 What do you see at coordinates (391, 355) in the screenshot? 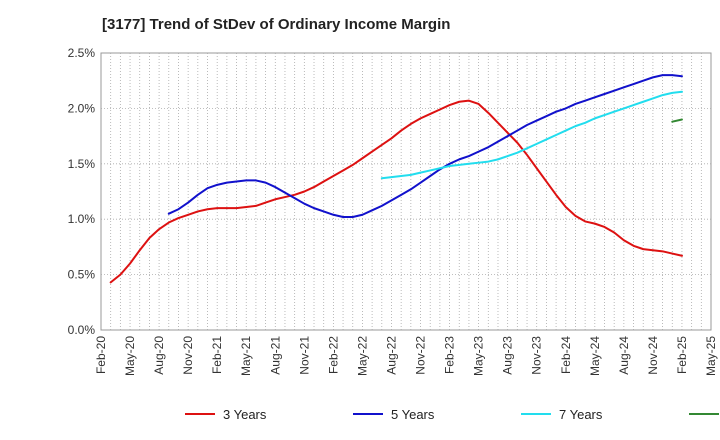
I see `x-tick-label: Aug-22` at bounding box center [391, 355].